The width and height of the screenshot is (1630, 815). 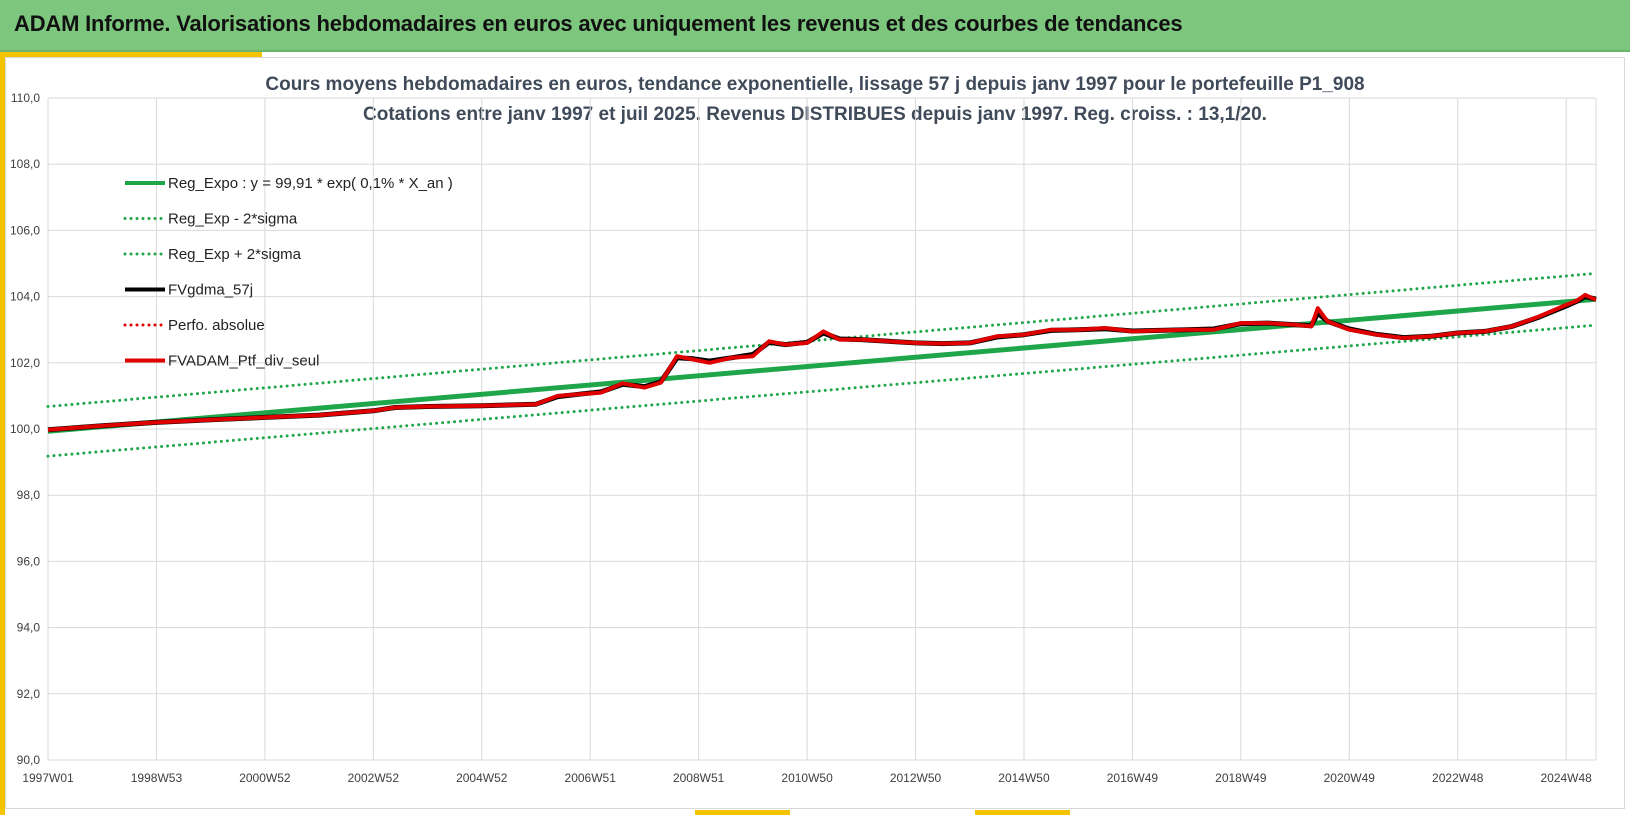 What do you see at coordinates (25, 98) in the screenshot?
I see `y-tick-label: 110,0` at bounding box center [25, 98].